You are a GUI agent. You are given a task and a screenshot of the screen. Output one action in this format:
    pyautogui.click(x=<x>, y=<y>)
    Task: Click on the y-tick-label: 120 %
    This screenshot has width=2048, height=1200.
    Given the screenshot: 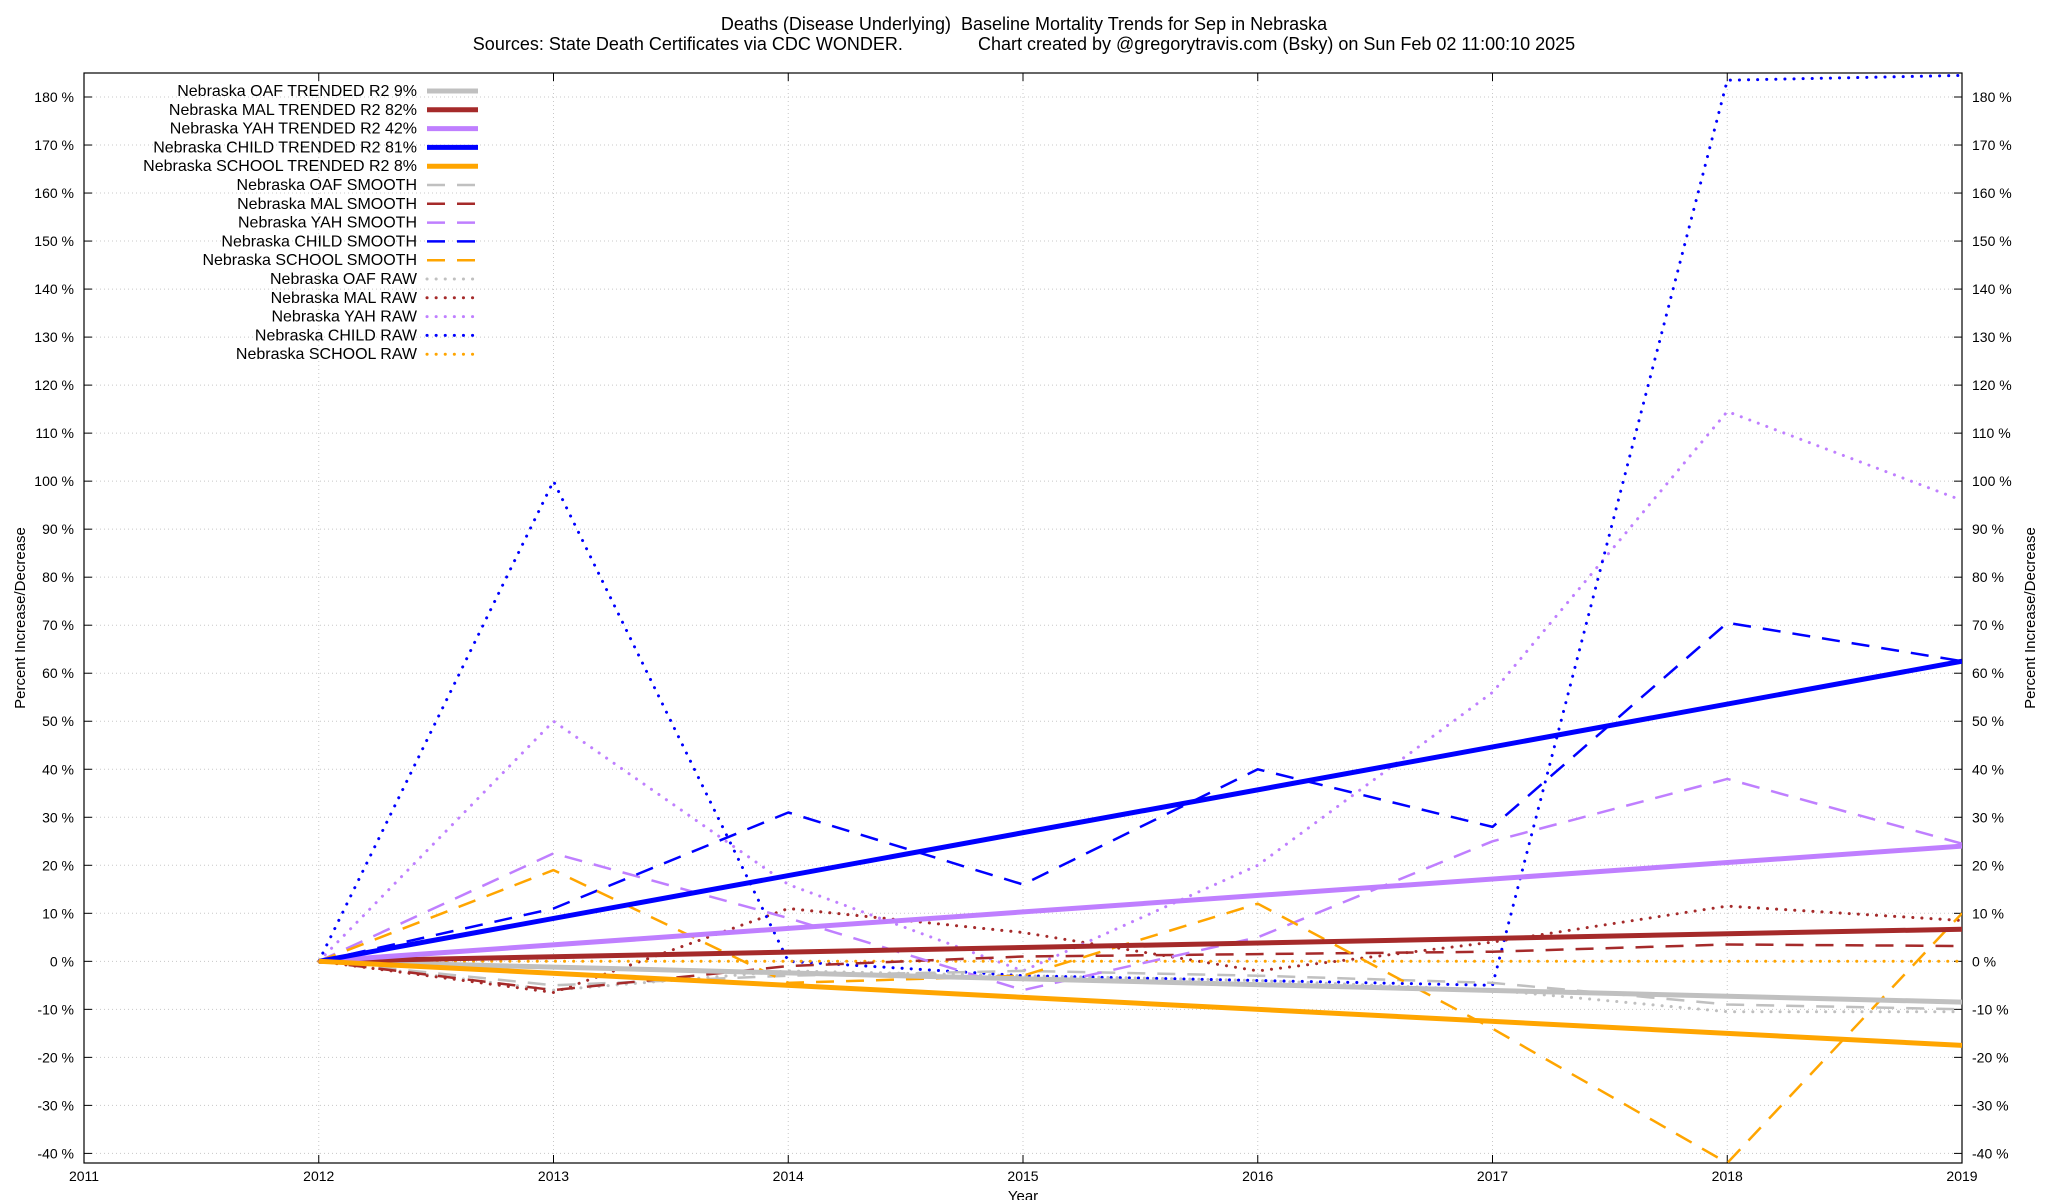 What is the action you would take?
    pyautogui.click(x=54, y=385)
    